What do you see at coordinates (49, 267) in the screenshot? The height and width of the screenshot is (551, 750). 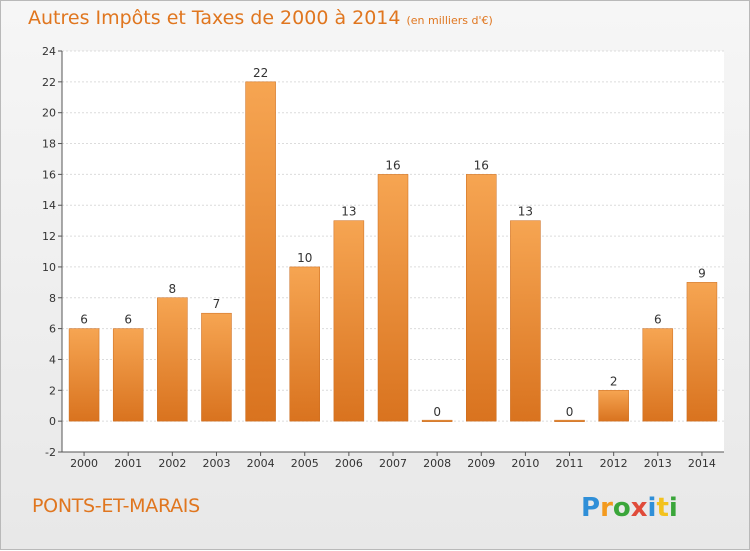 I see `y-tick-label: 10` at bounding box center [49, 267].